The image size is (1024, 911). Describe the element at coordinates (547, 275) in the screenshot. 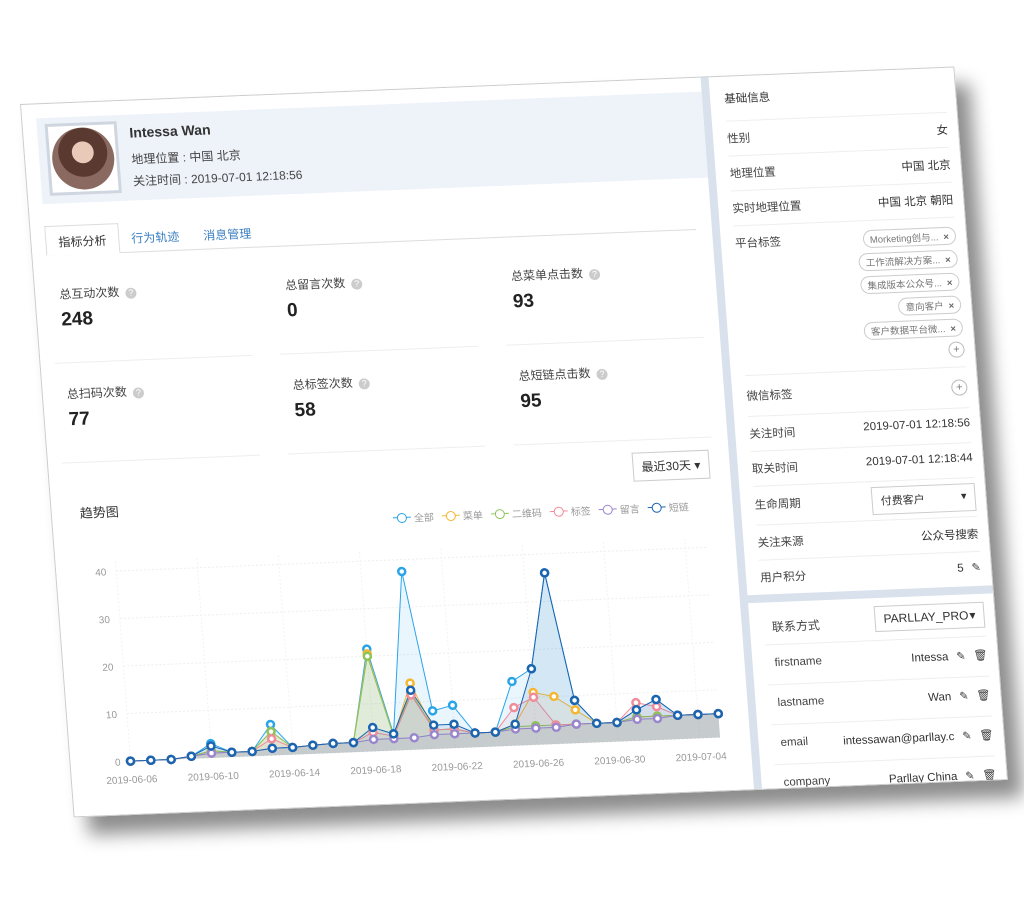

I see `metric-label: 总菜单点击数` at that location.